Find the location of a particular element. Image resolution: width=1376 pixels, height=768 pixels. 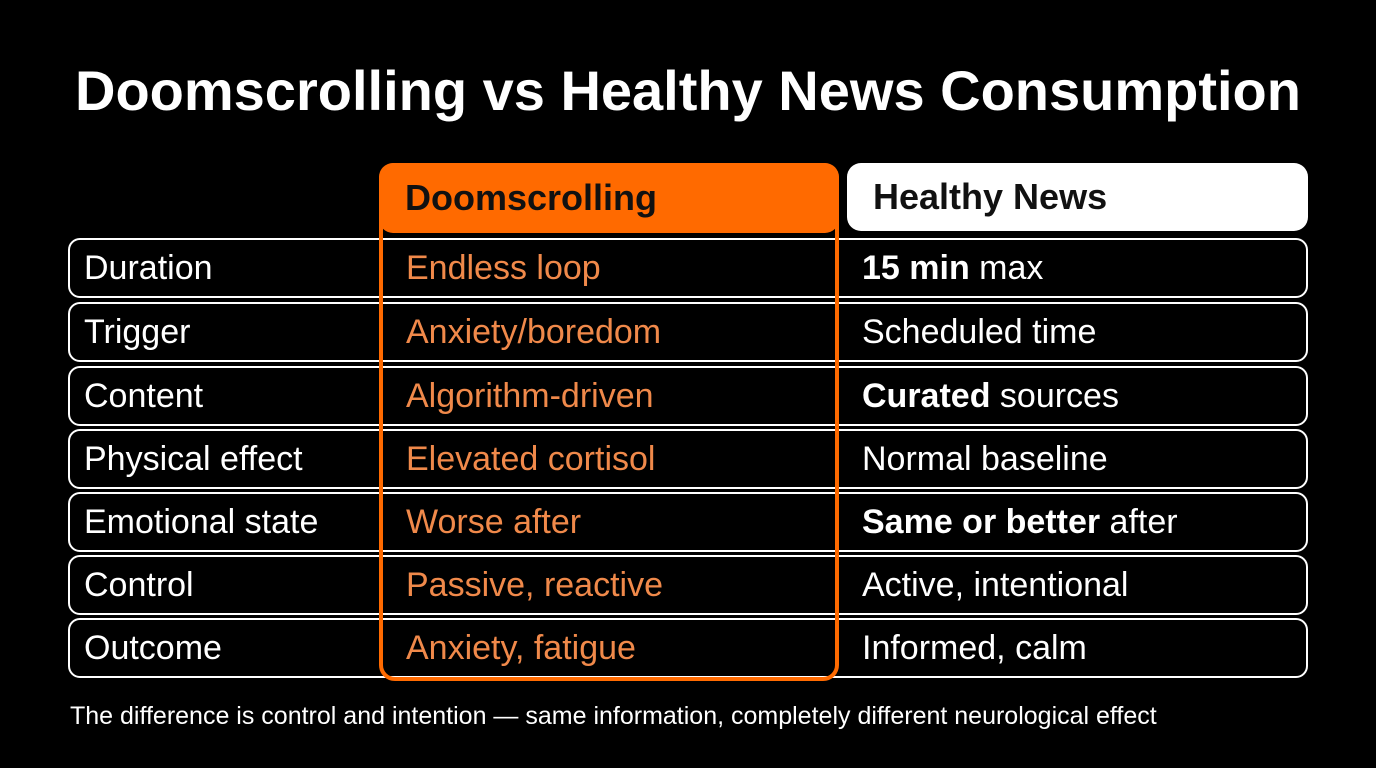

healthy-news-column-header: Healthy News is located at coordinates (1077, 197).